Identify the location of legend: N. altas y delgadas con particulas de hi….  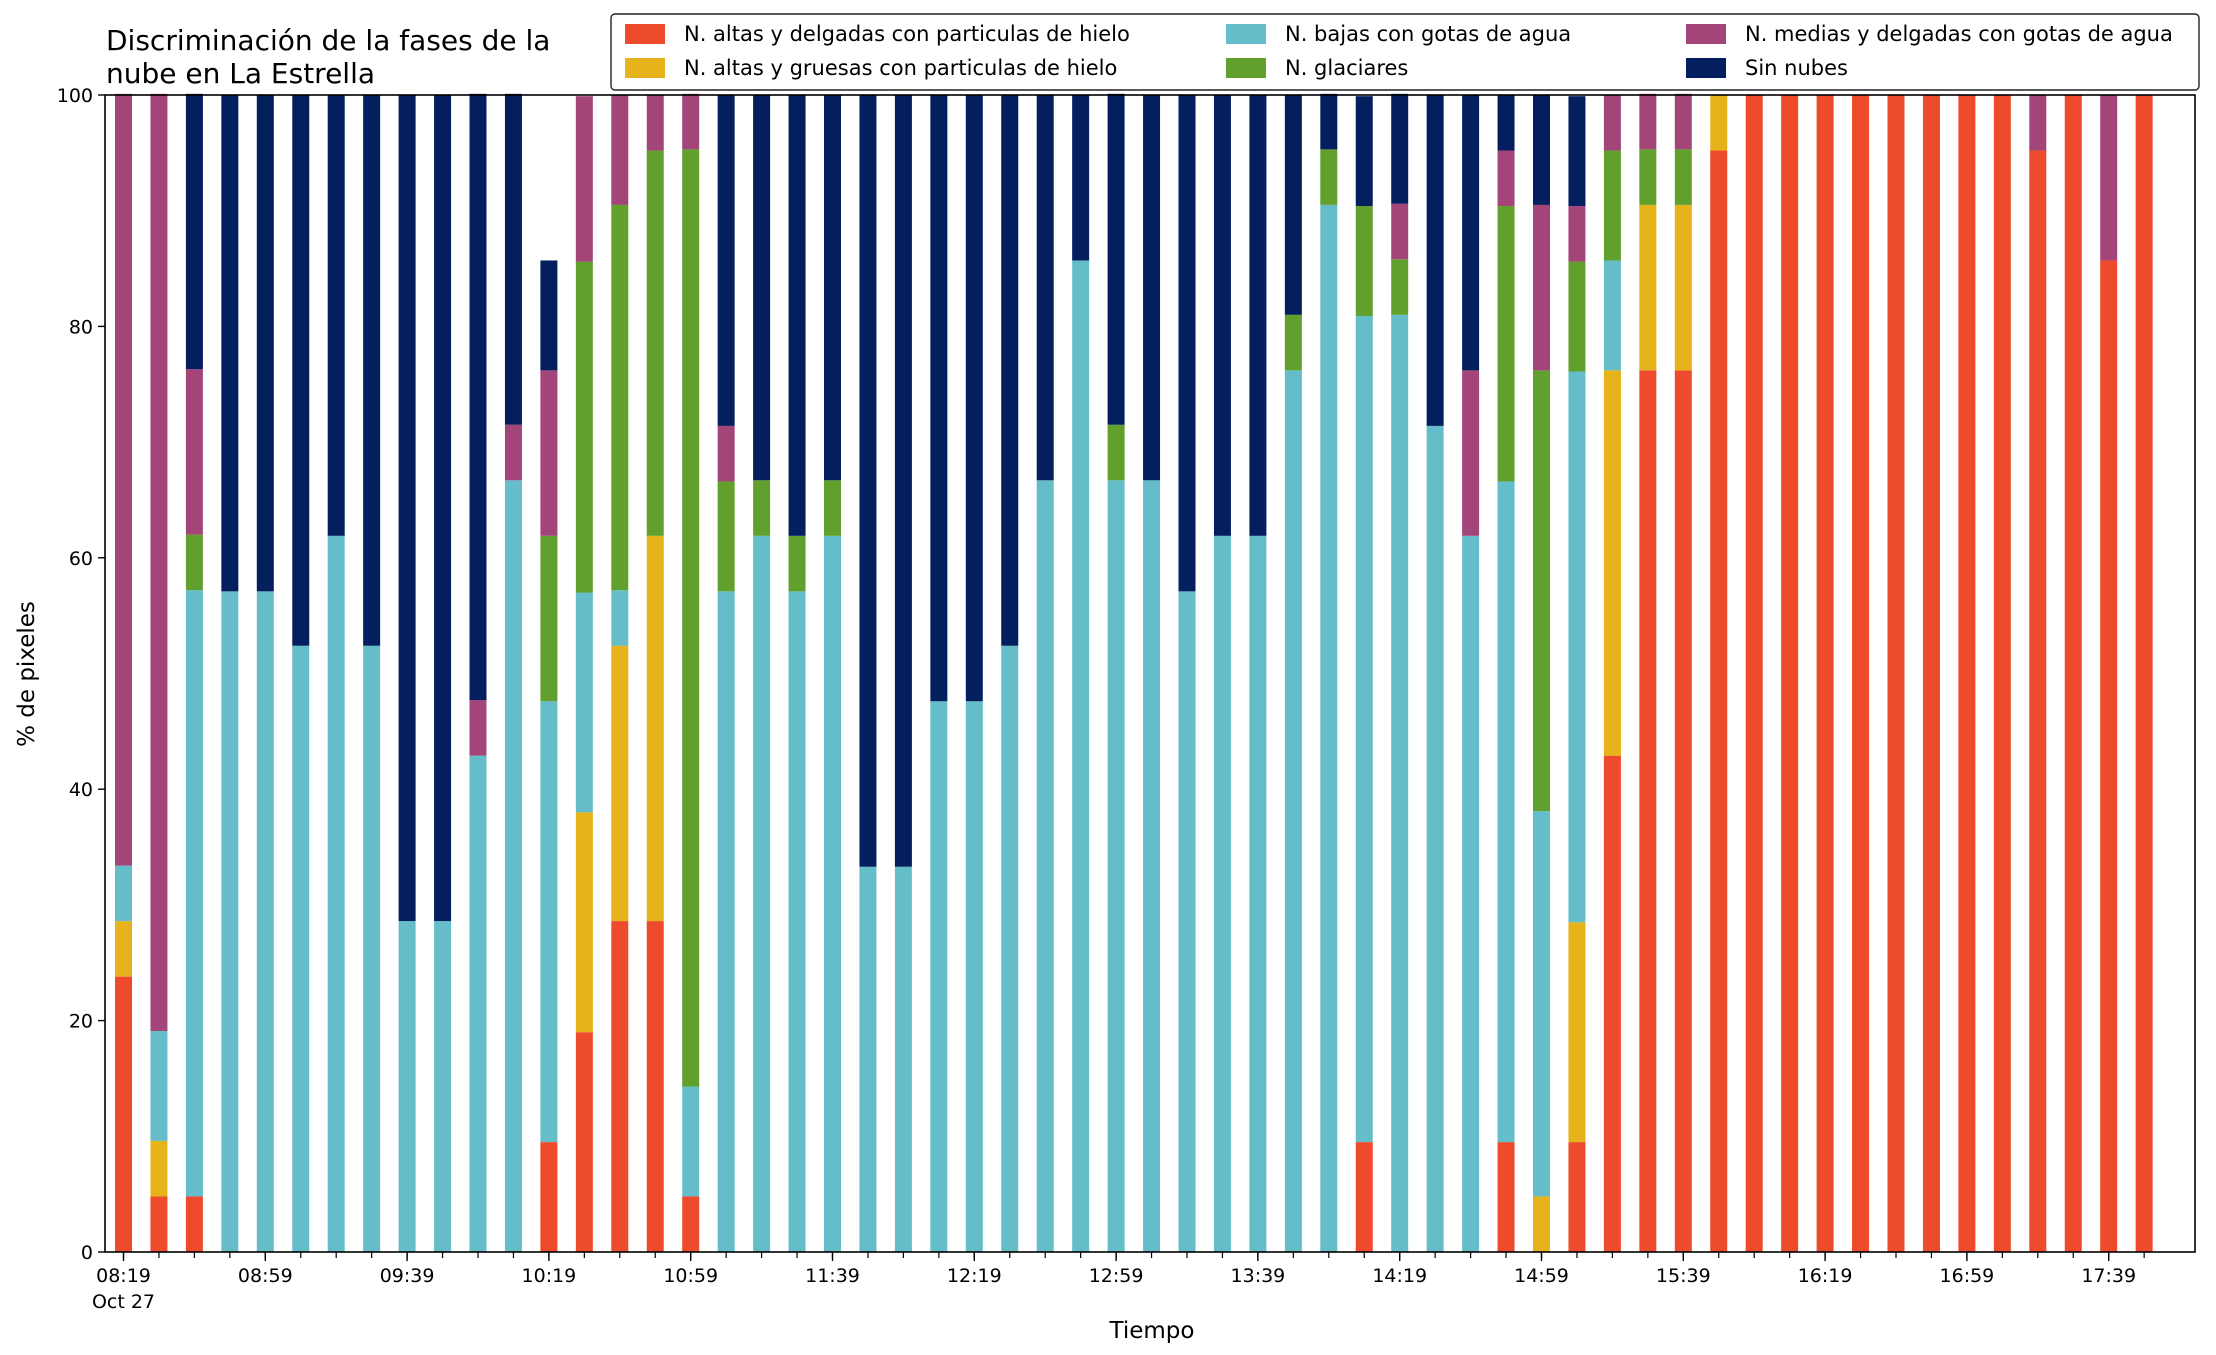
(1405, 52).